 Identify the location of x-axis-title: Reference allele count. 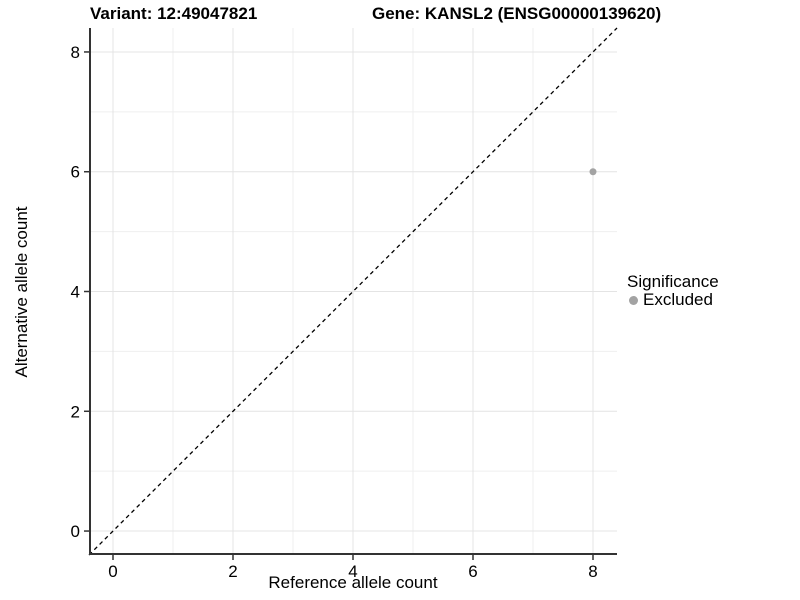
(353, 582).